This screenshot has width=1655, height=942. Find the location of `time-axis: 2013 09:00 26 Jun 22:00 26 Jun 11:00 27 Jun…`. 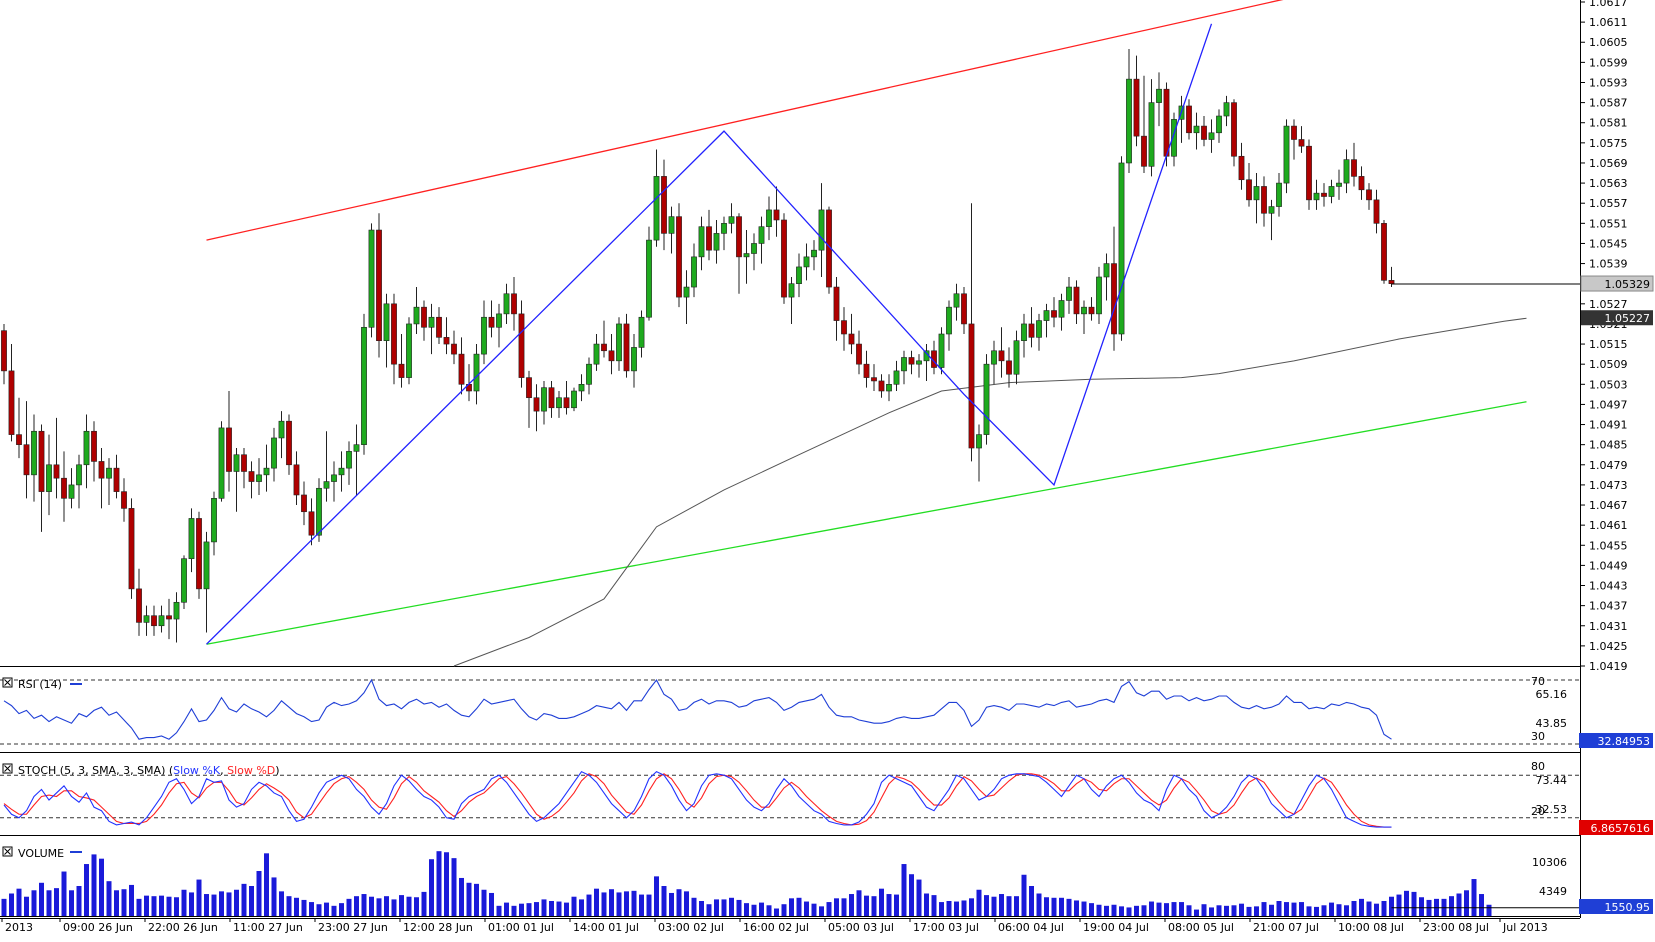

time-axis: 2013 09:00 26 Jun 22:00 26 Jun 11:00 27 Jun… is located at coordinates (774, 926).